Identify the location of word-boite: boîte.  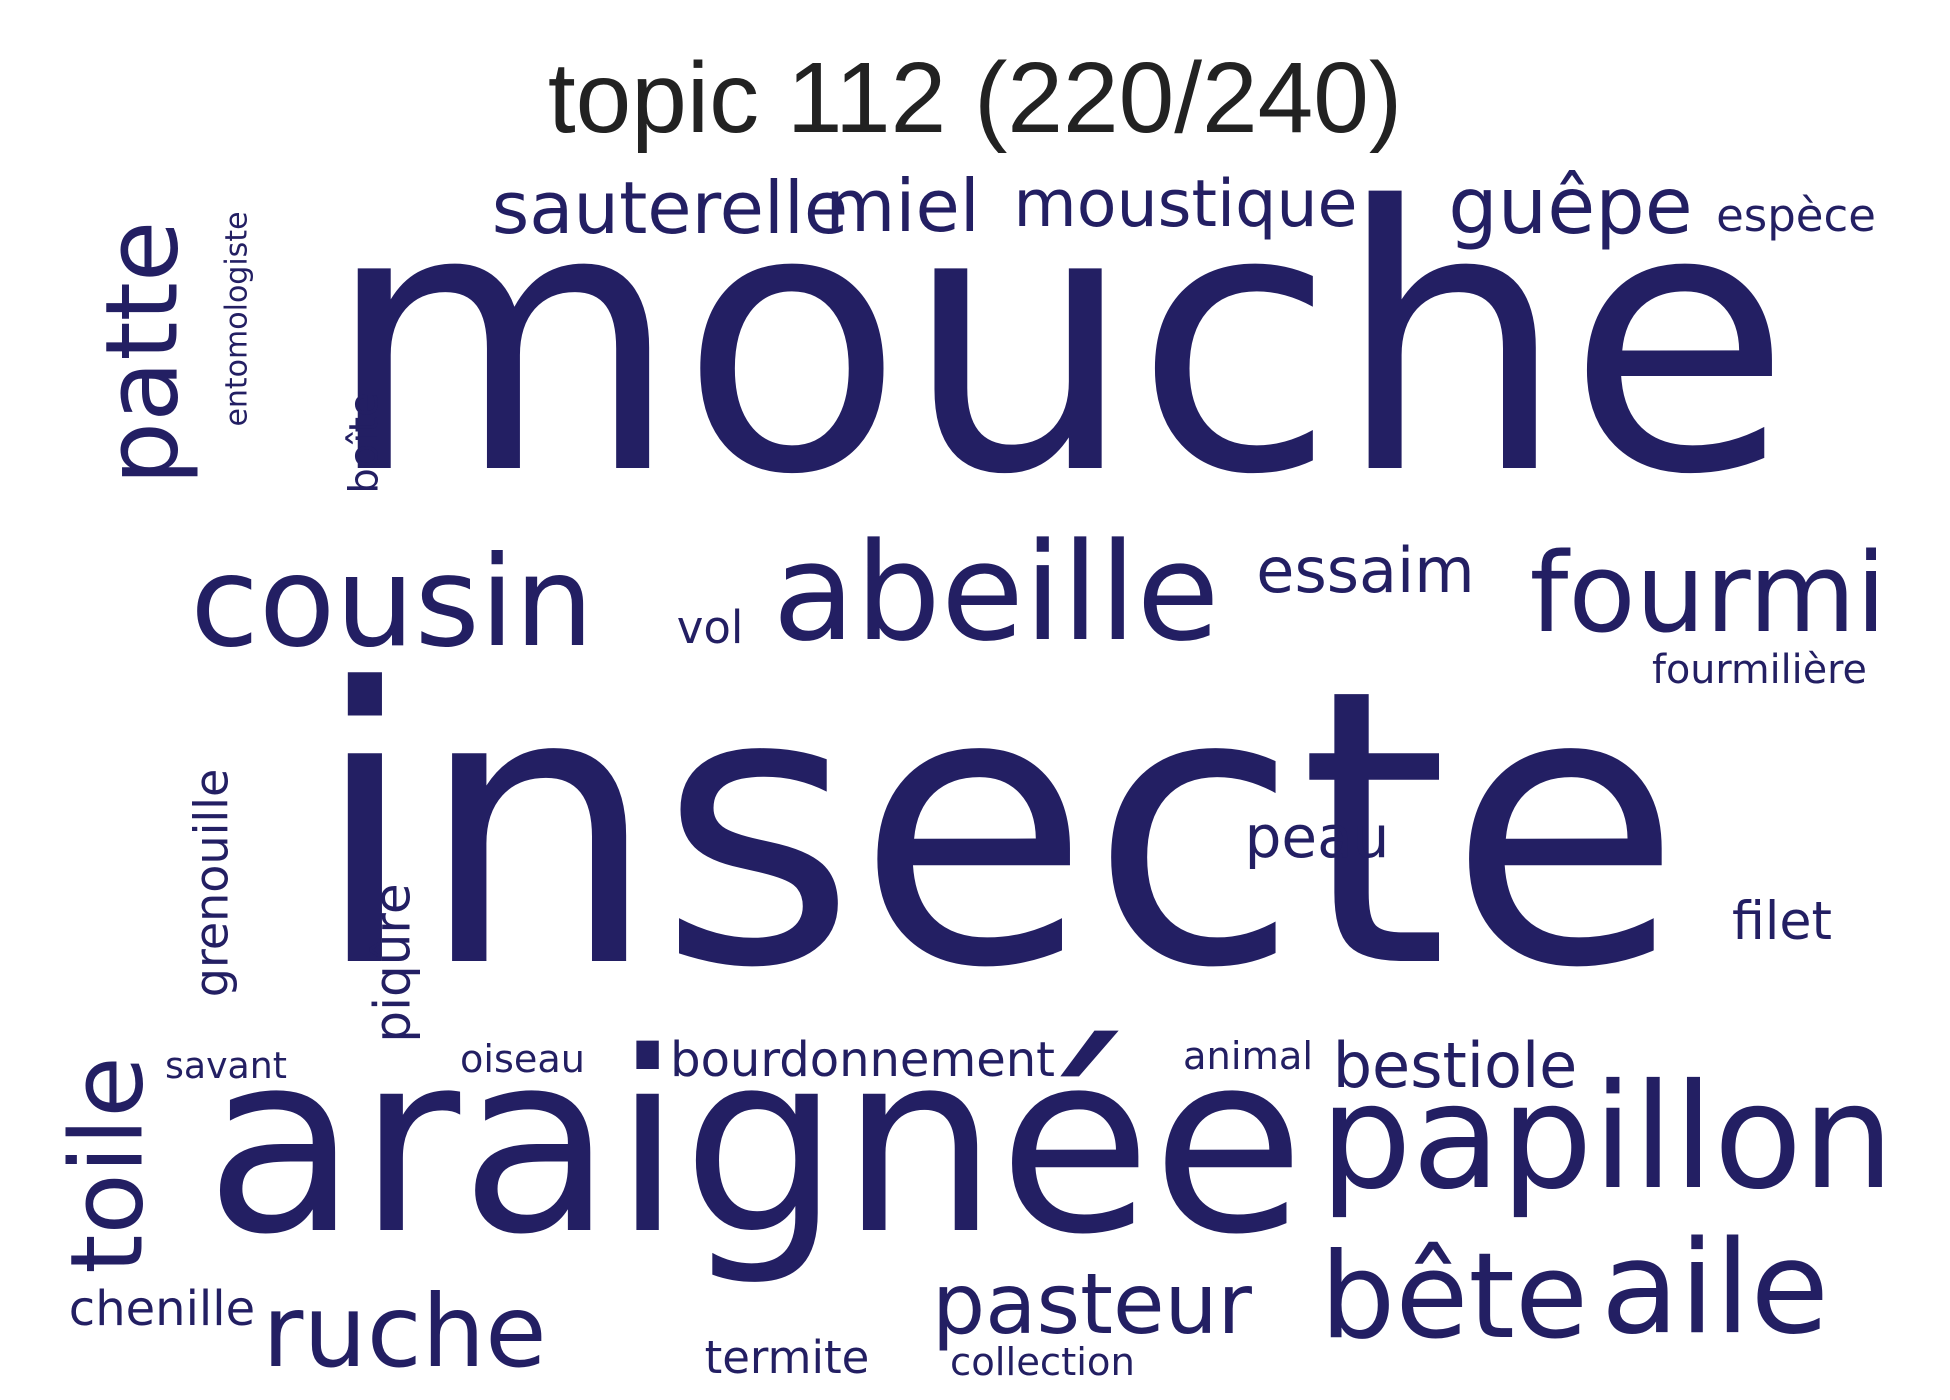
(365, 443).